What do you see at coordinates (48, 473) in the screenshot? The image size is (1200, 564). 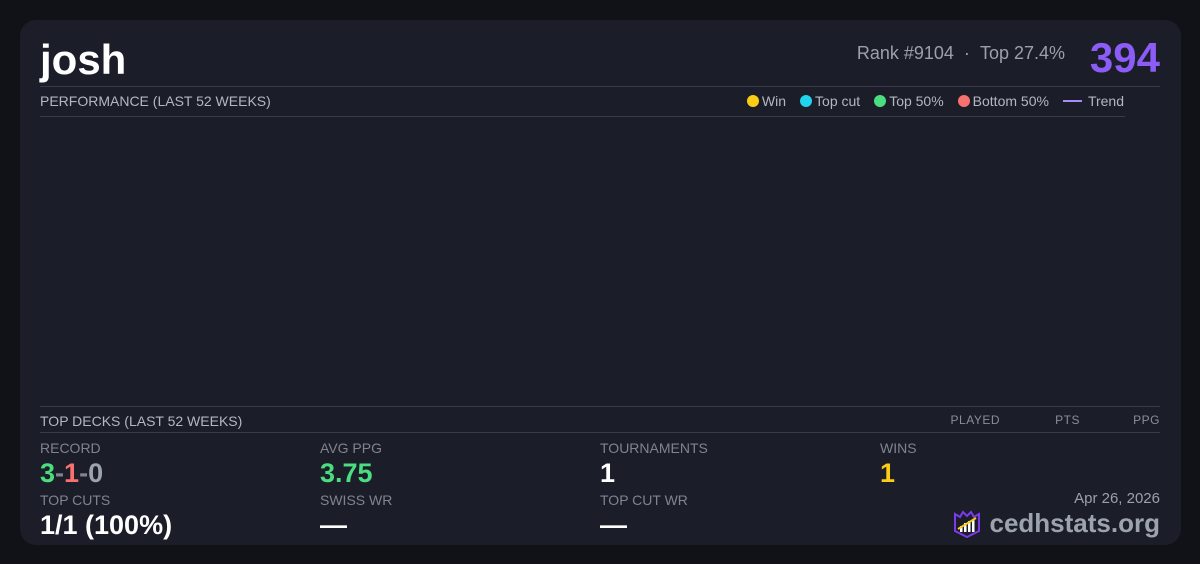 I see `record-wins: 3` at bounding box center [48, 473].